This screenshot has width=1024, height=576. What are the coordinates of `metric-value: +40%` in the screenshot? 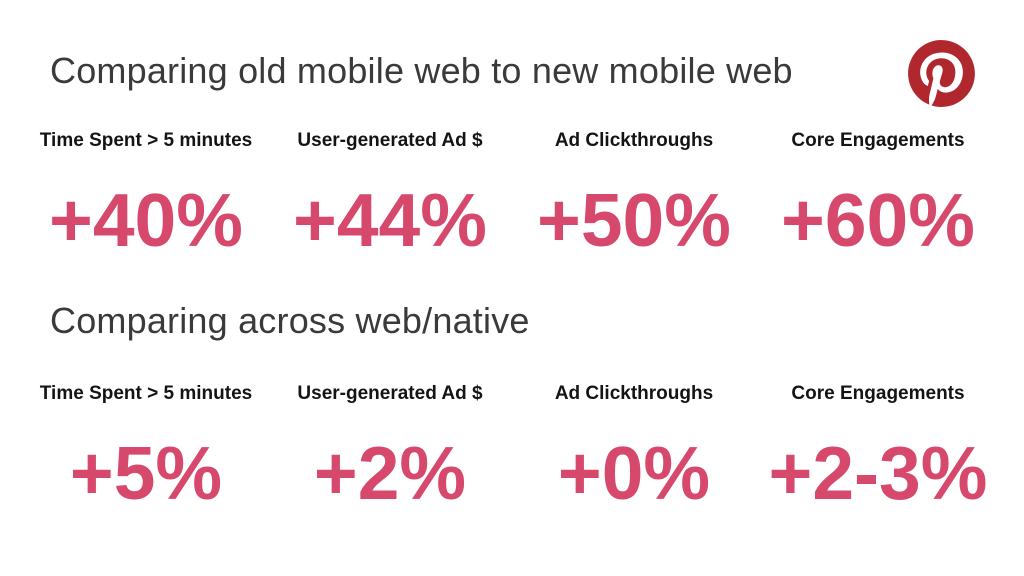 It's located at (146, 220).